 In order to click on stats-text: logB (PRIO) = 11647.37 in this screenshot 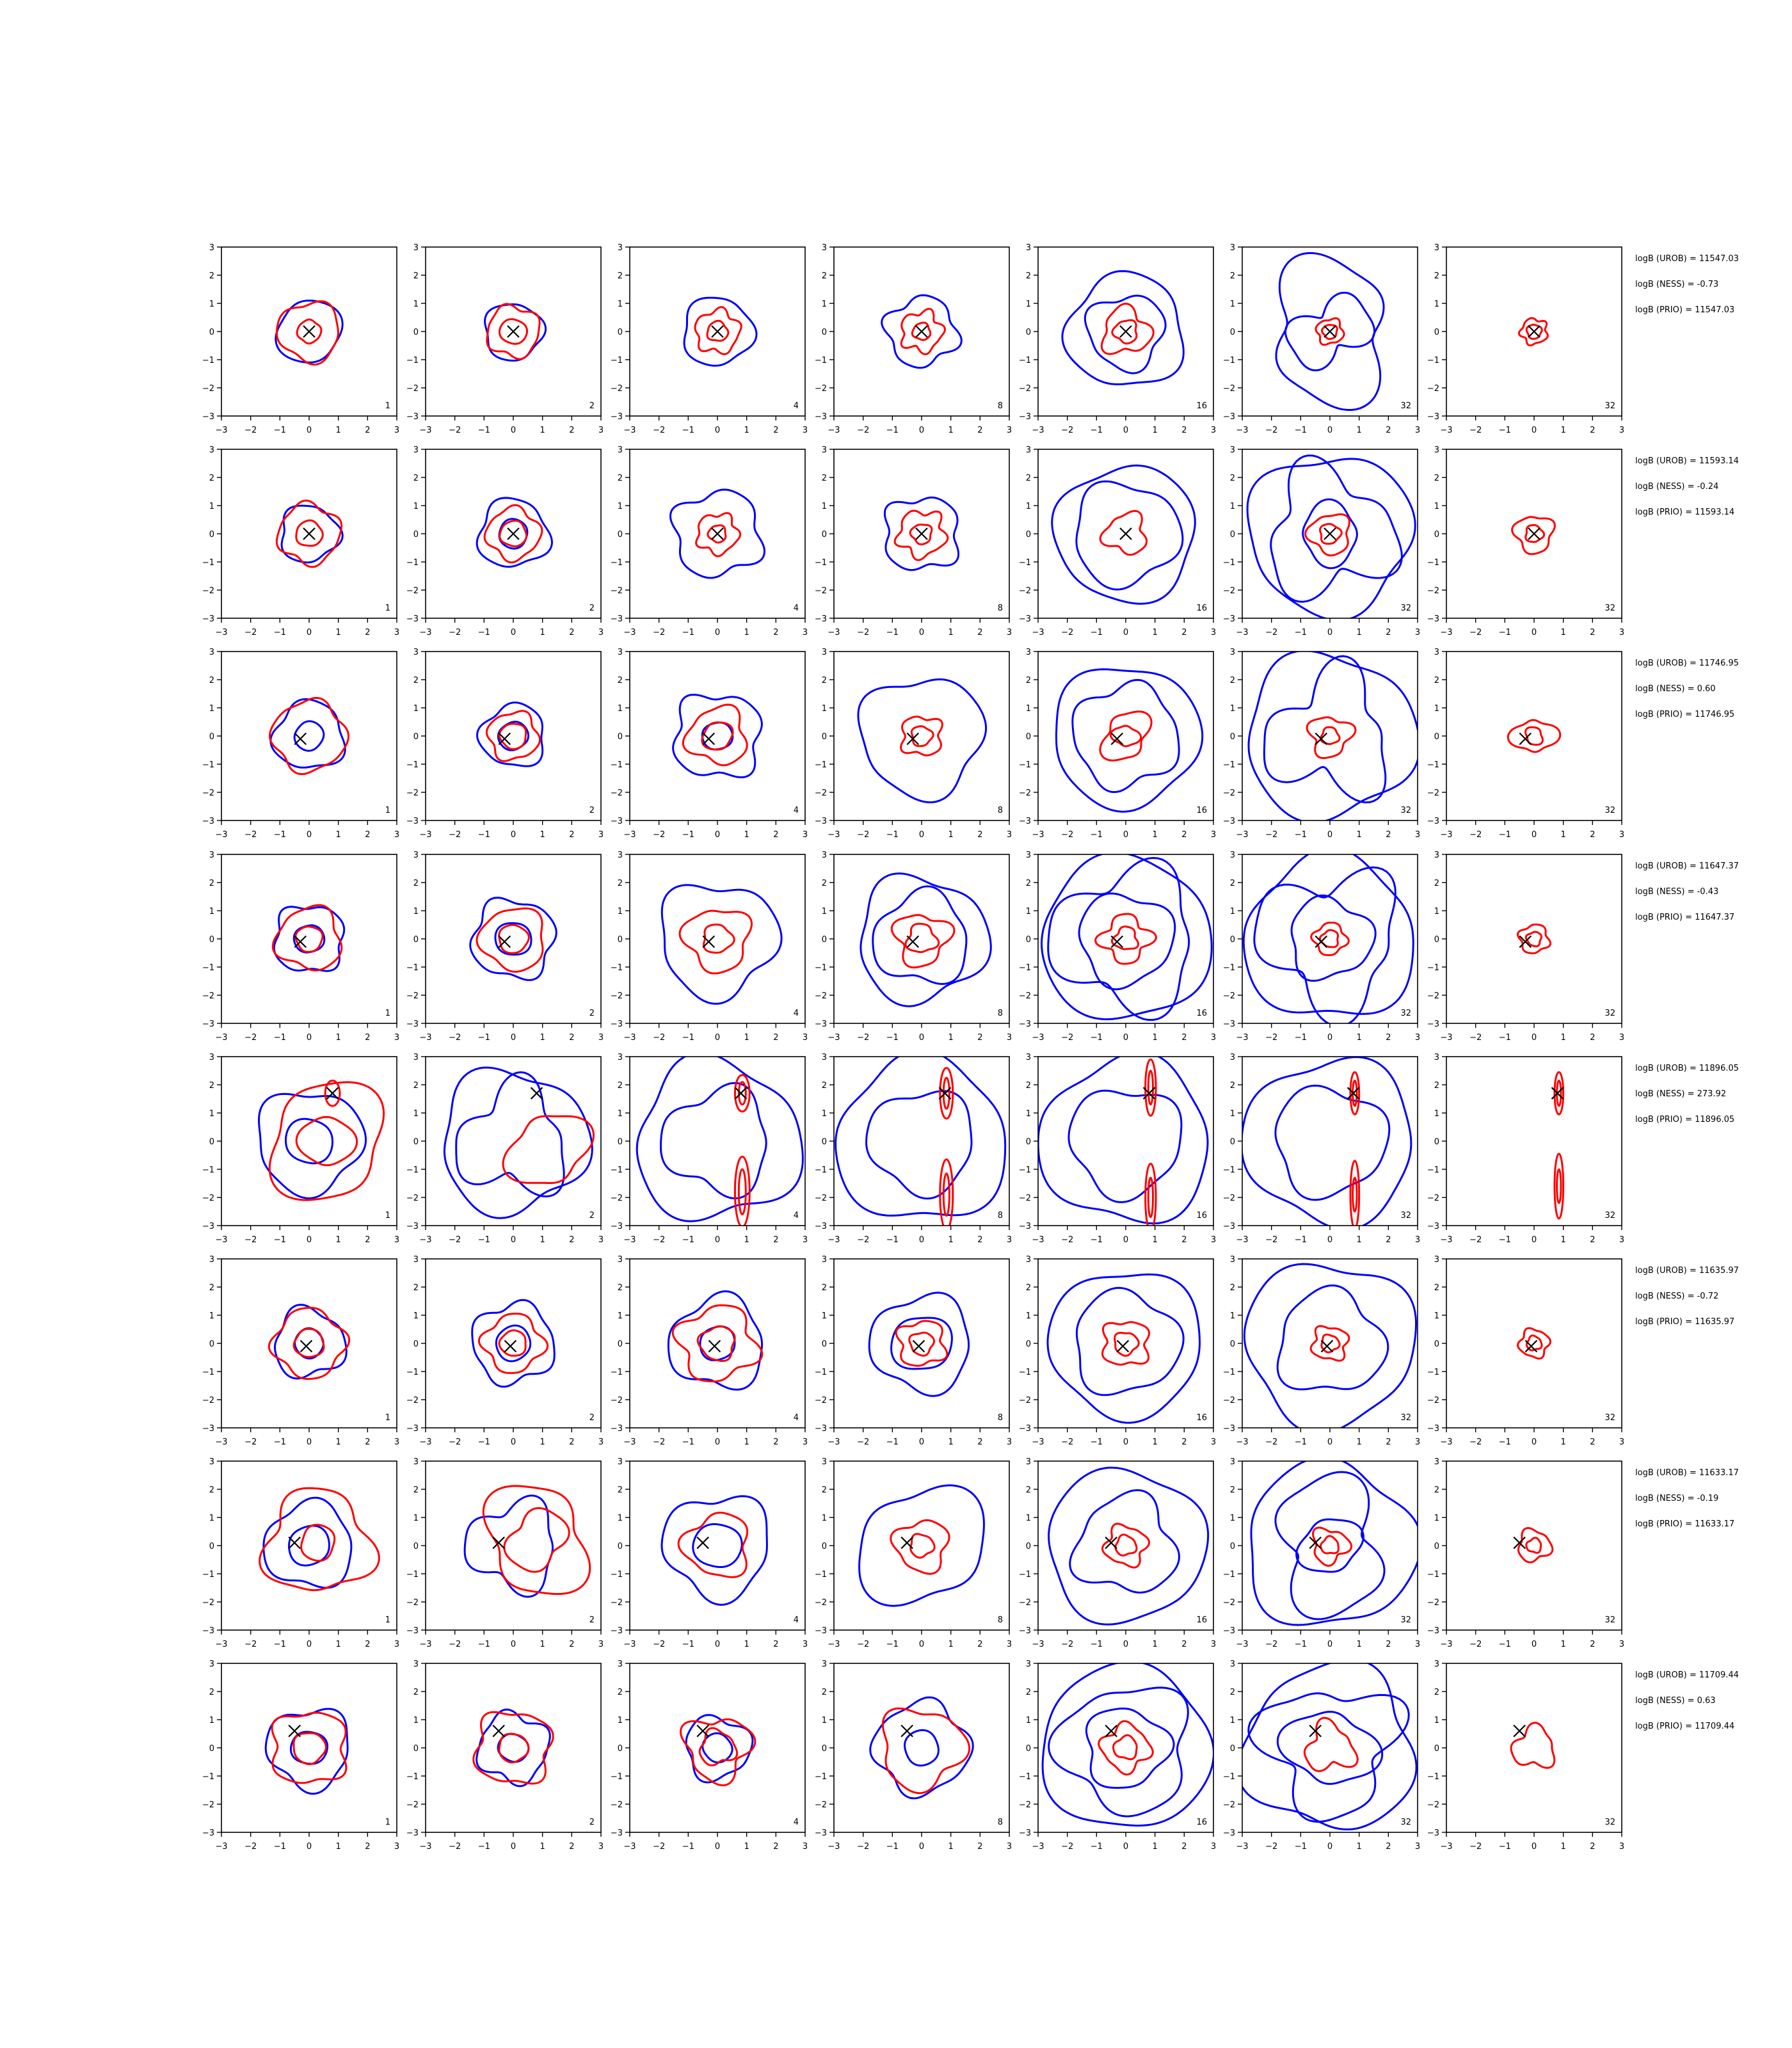, I will do `click(1684, 917)`.